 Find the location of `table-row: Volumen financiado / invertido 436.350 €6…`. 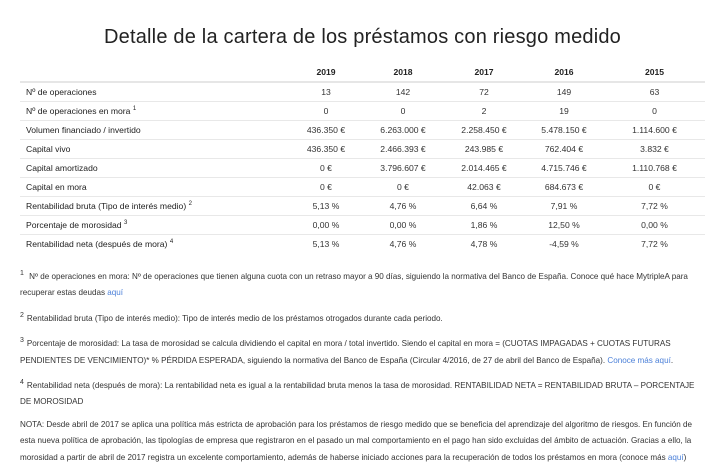

table-row: Volumen financiado / invertido 436.350 €6… is located at coordinates (362, 130).